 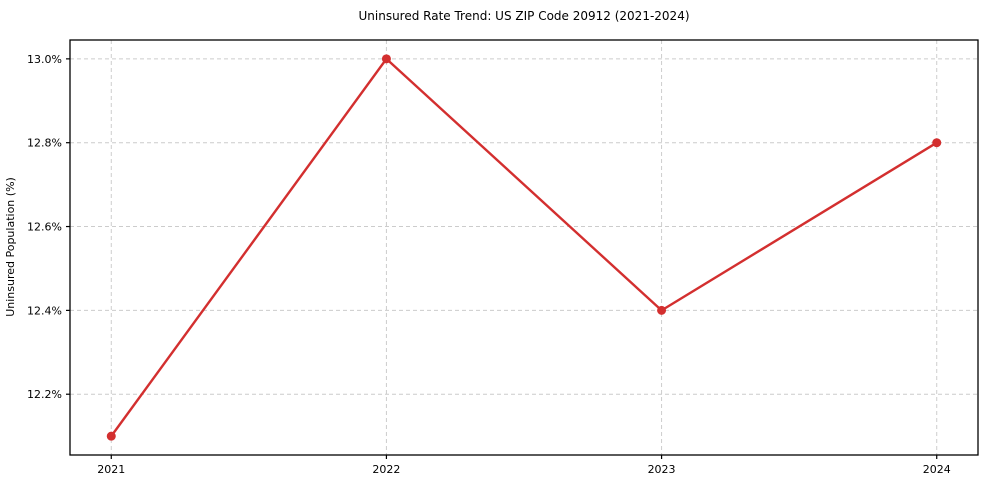 What do you see at coordinates (44, 59) in the screenshot?
I see `y-tick-label: 13.0%` at bounding box center [44, 59].